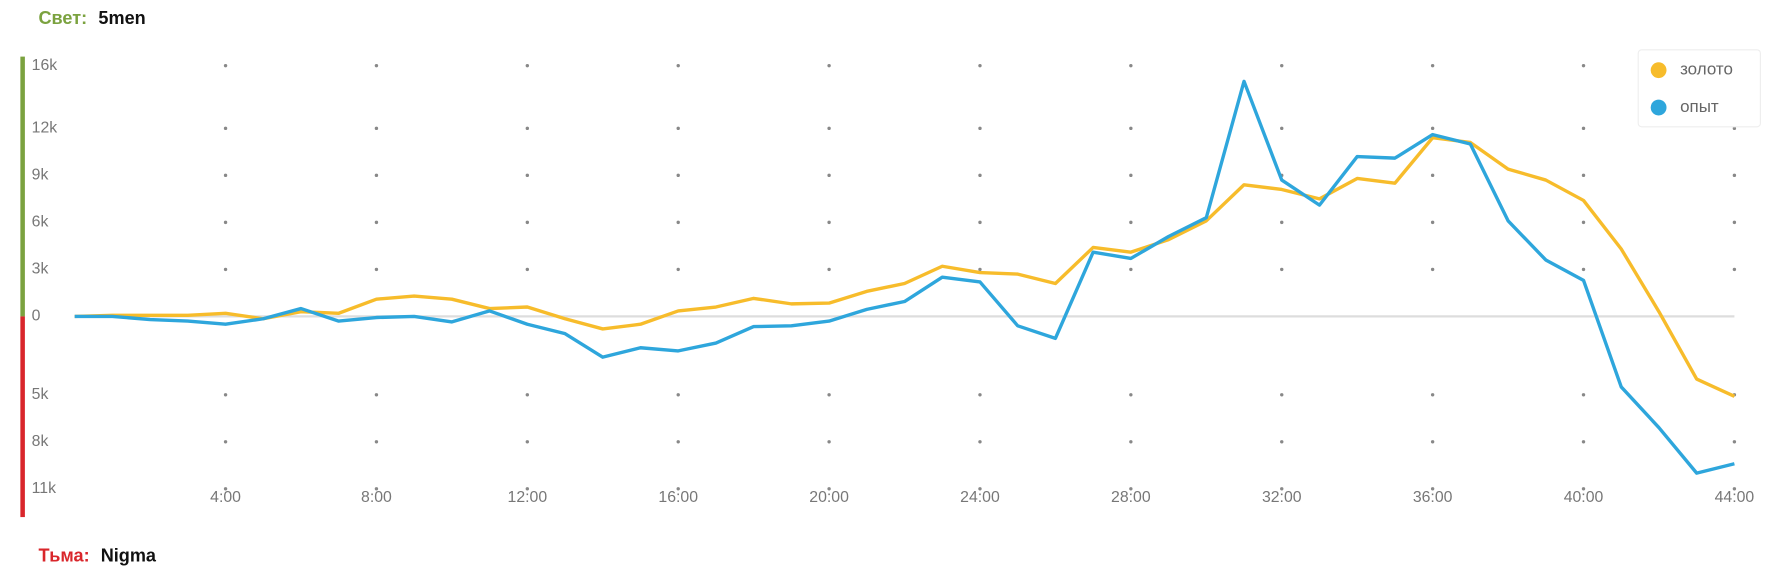 Image resolution: width=1774 pixels, height=585 pixels. I want to click on bottom-team-label: Тьма:, so click(63, 555).